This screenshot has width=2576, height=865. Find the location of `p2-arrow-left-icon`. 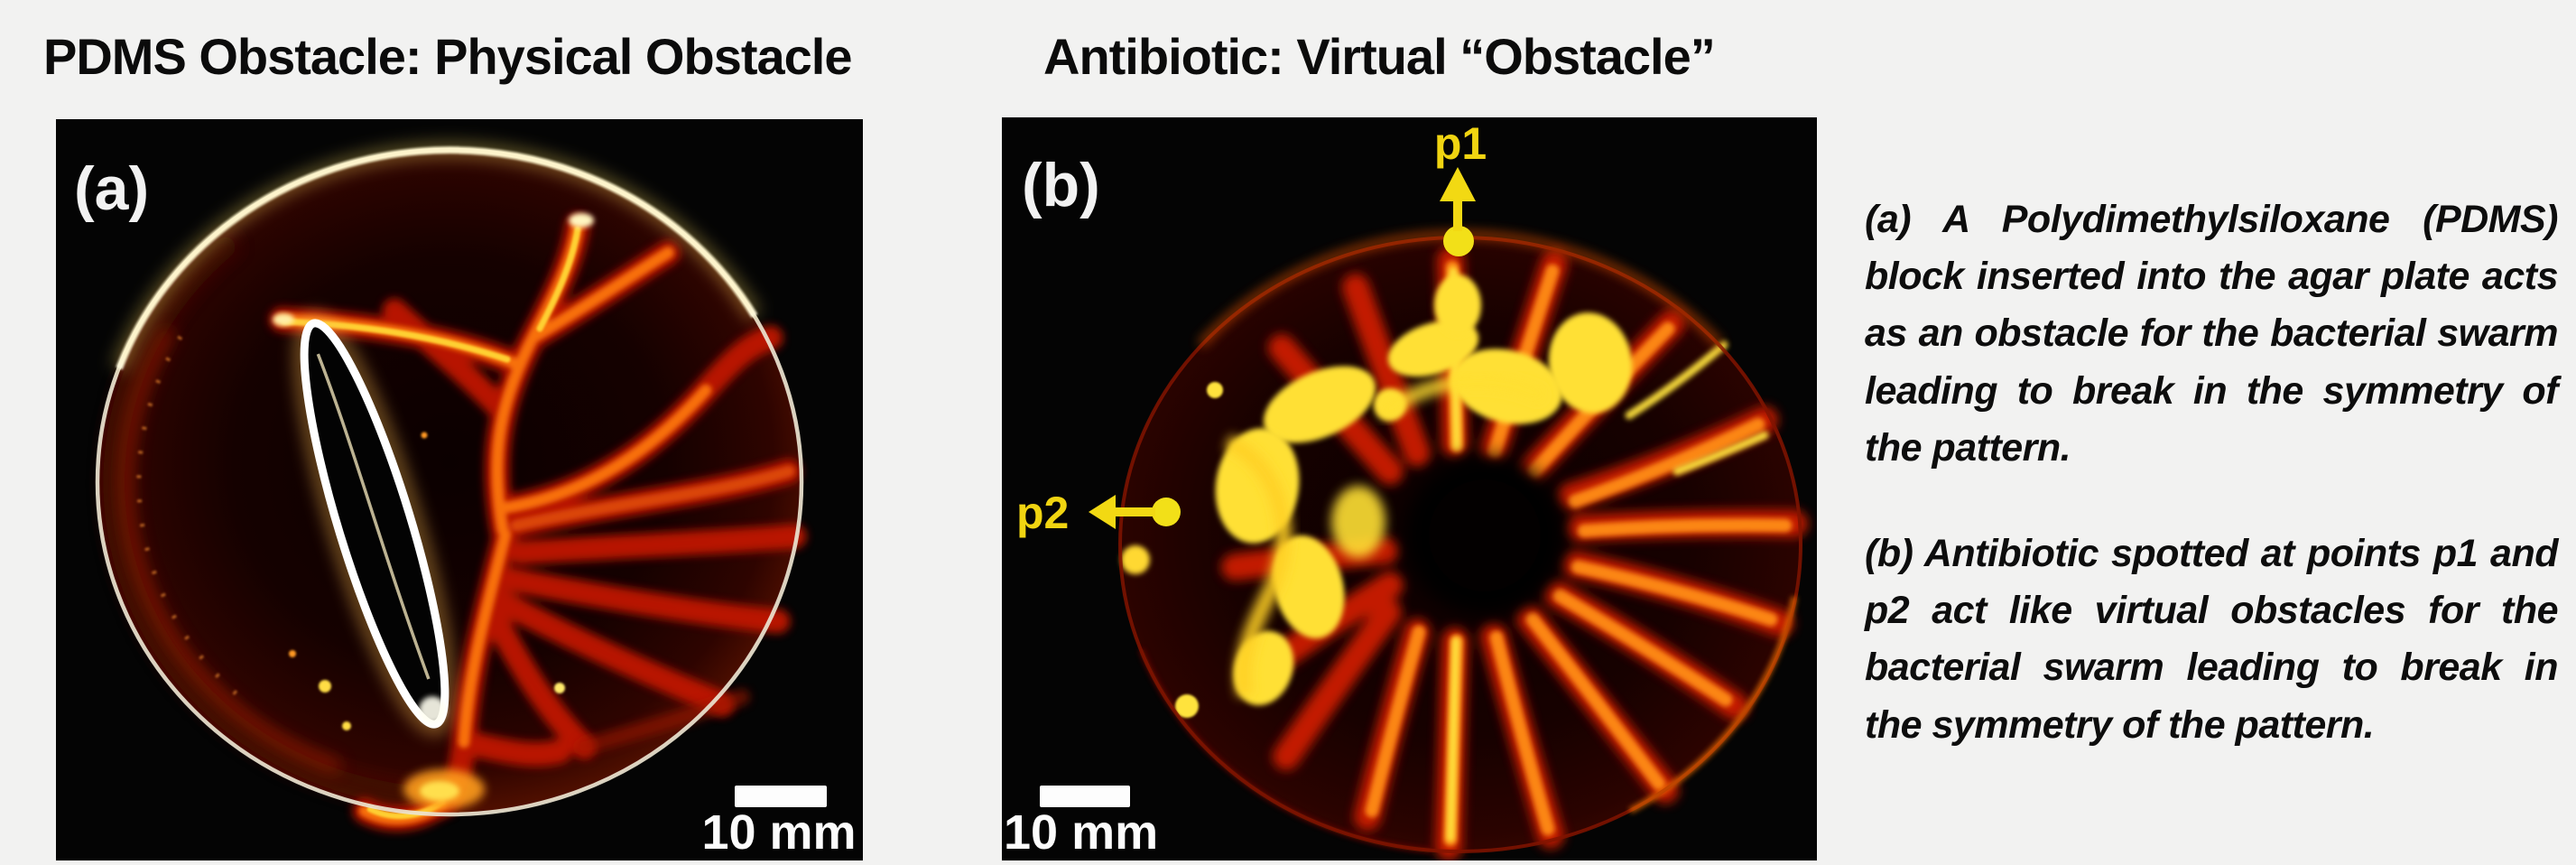

p2-arrow-left-icon is located at coordinates (1103, 512).